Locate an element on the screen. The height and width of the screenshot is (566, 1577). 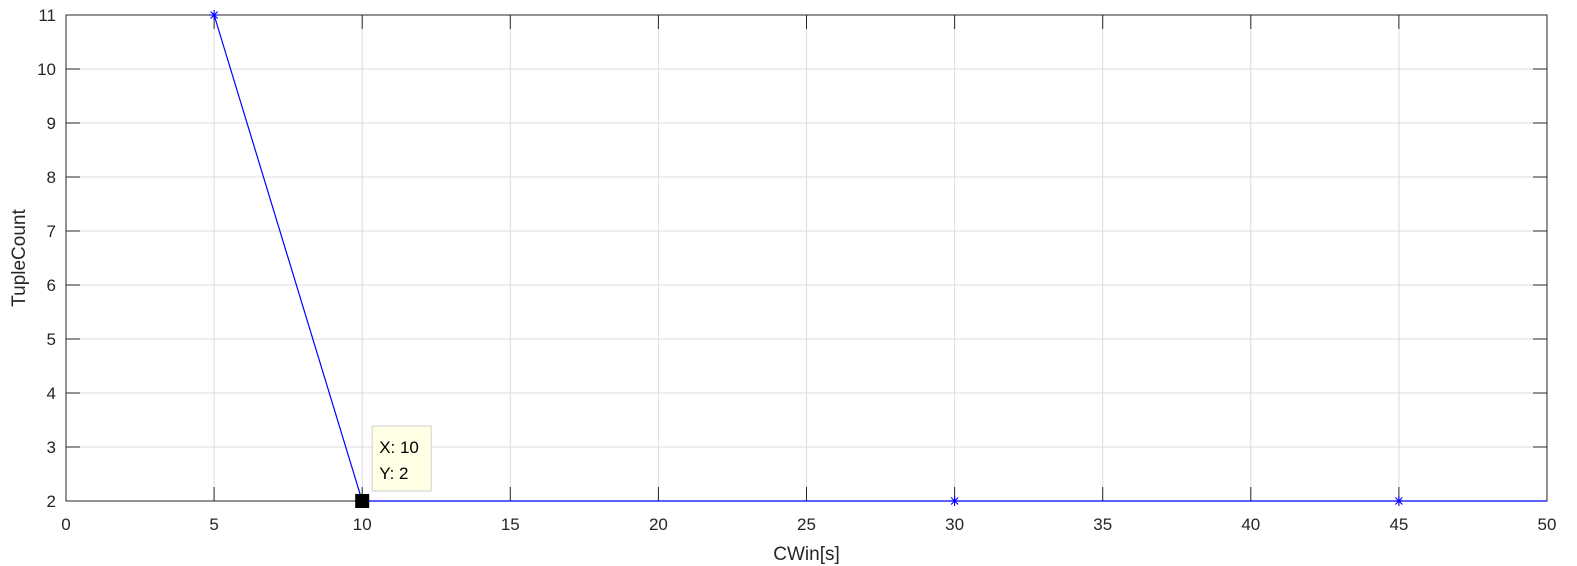
x-tick-label: 25 is located at coordinates (806, 524).